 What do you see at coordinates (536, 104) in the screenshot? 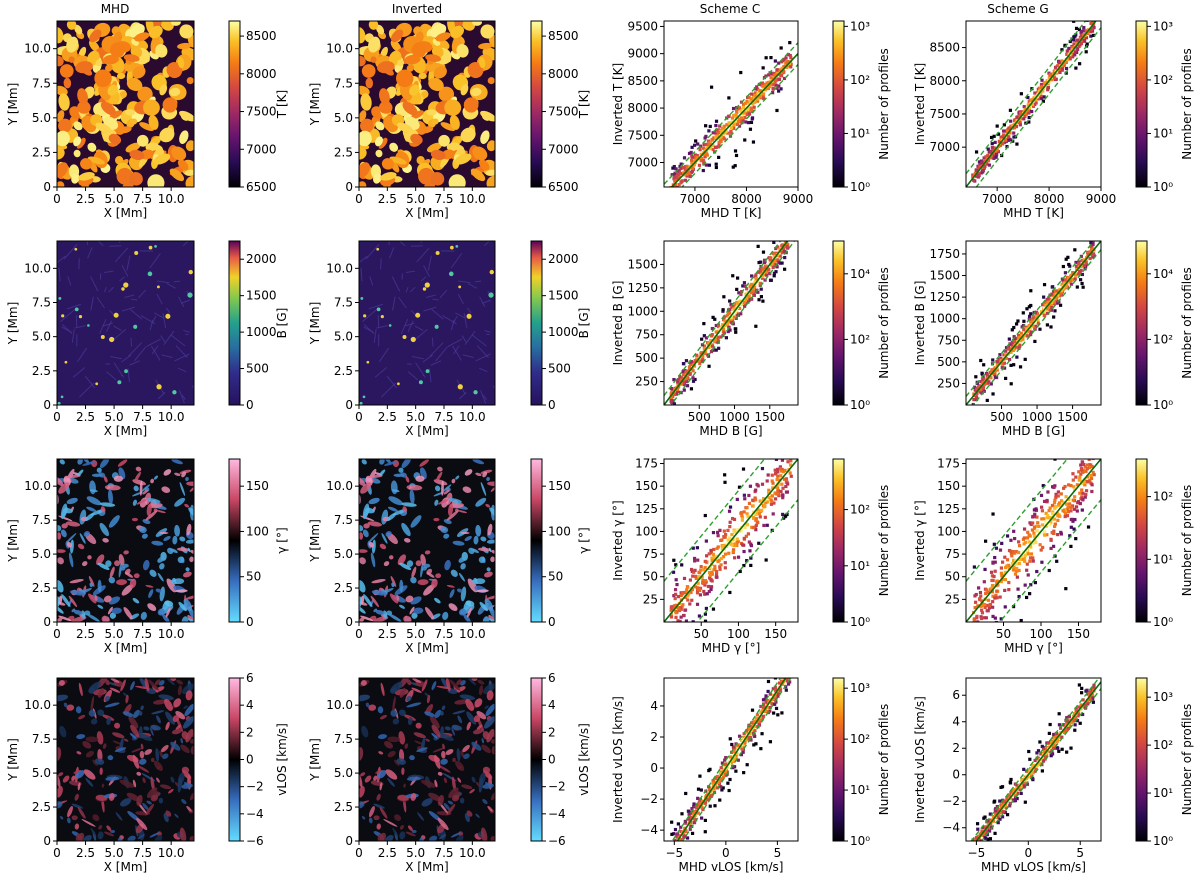
I see `colorbar` at bounding box center [536, 104].